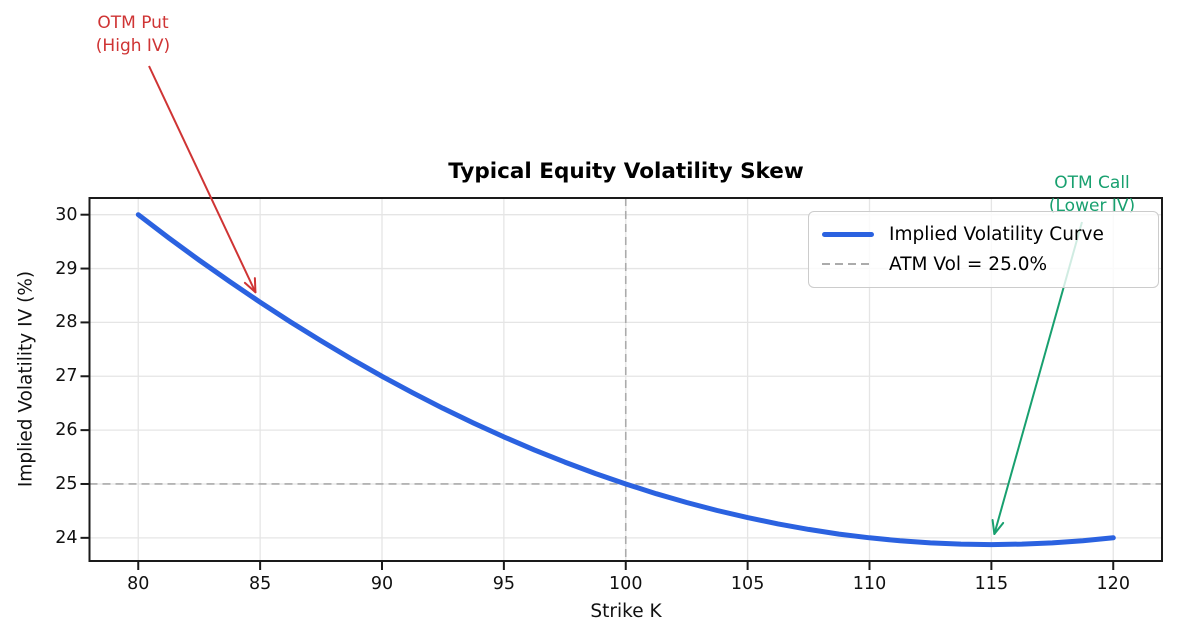 Image resolution: width=1182 pixels, height=643 pixels. What do you see at coordinates (138, 584) in the screenshot?
I see `x-tick-label: 80` at bounding box center [138, 584].